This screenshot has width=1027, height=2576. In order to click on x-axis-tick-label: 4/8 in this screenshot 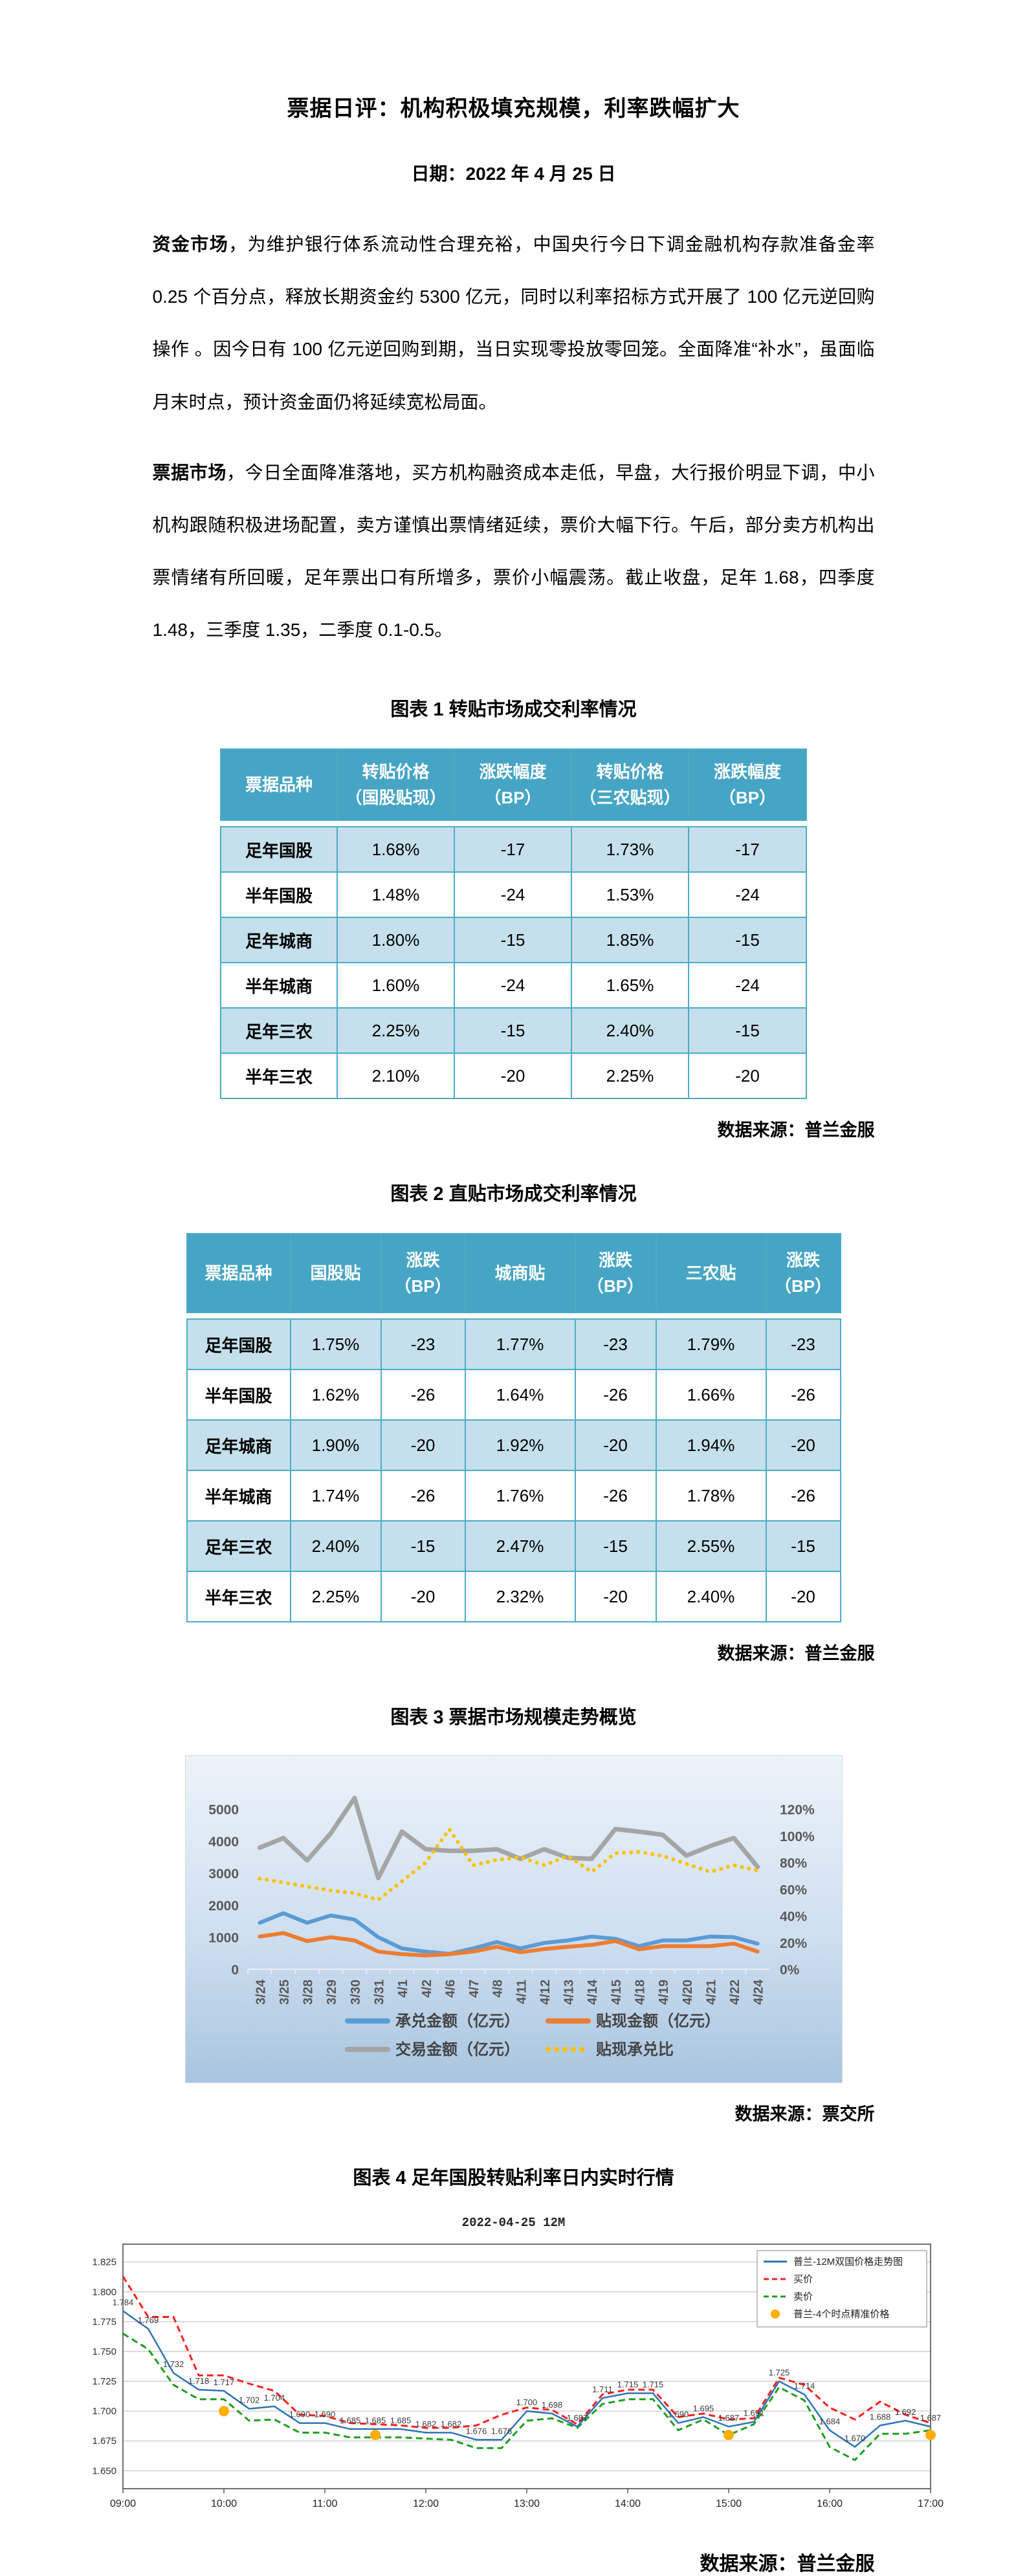, I will do `click(498, 1989)`.